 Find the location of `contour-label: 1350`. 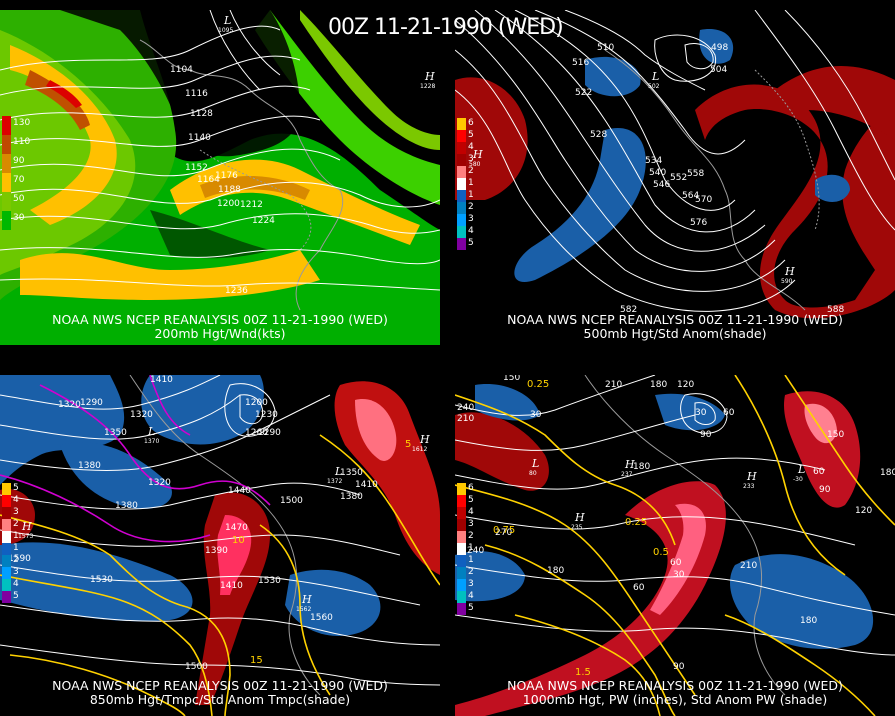

contour-label: 1350 is located at coordinates (115, 433).